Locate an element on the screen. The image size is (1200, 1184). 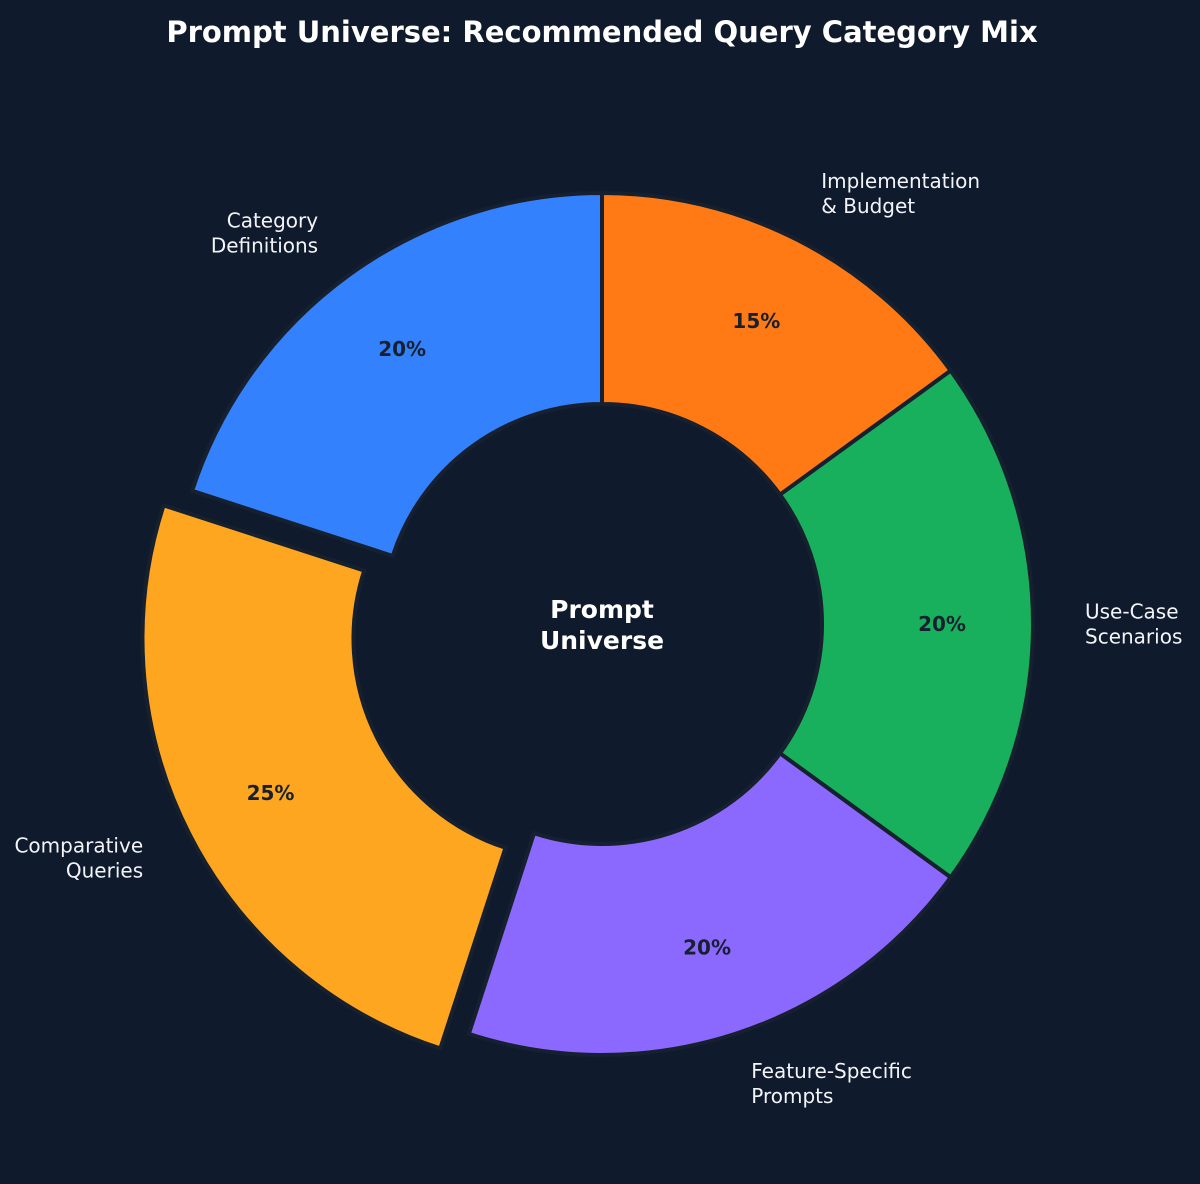
category-label-feature-specific-prompts-line-1: Feature-Specific is located at coordinates (831, 1071).